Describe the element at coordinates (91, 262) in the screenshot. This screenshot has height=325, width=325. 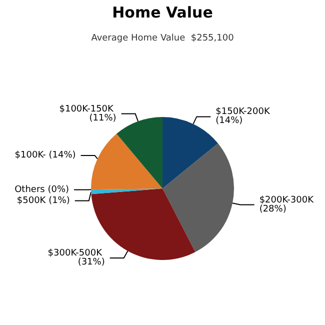
I see `data-label: (31%)` at that location.